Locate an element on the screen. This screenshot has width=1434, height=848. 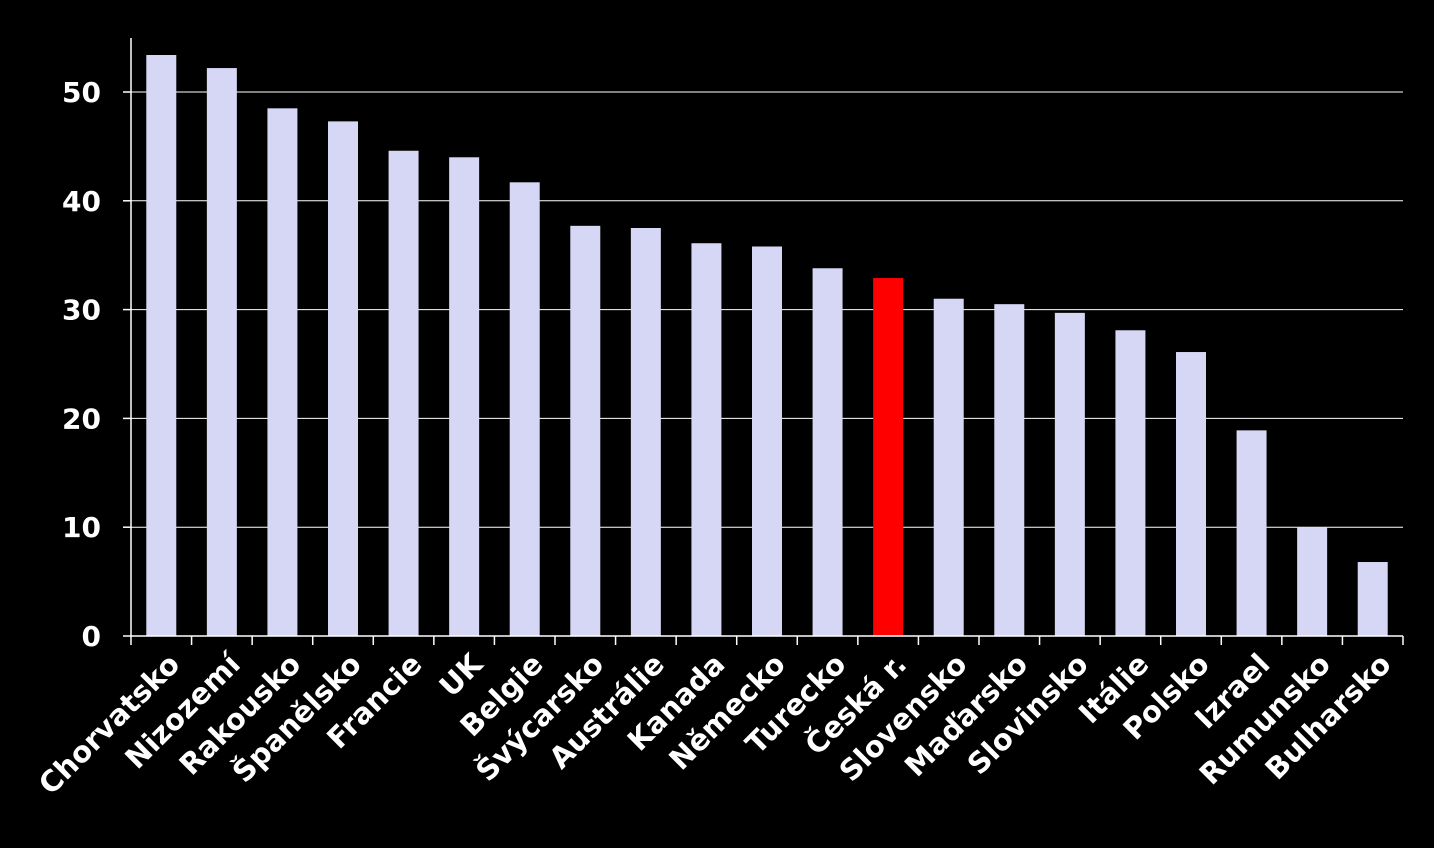
y-tick-label: 10 is located at coordinates (81, 527).